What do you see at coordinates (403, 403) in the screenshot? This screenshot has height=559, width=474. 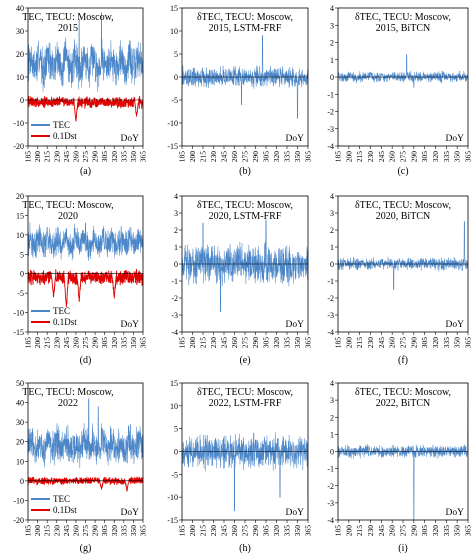 I see `panel-title: 2022, BiTCN` at bounding box center [403, 403].